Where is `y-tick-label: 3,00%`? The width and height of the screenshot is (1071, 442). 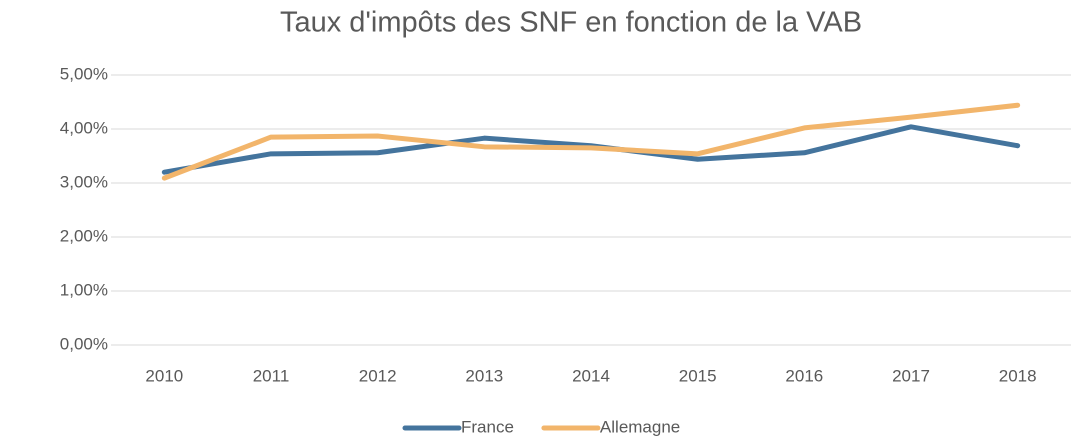
y-tick-label: 3,00% is located at coordinates (84, 181).